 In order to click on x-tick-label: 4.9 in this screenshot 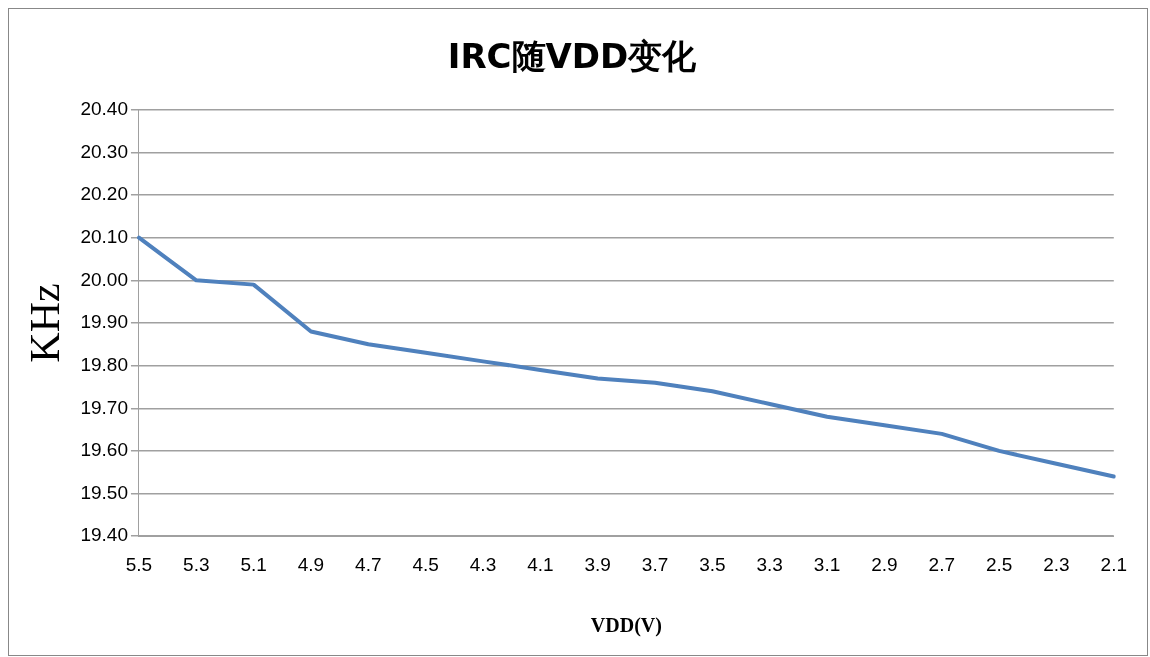, I will do `click(311, 564)`.